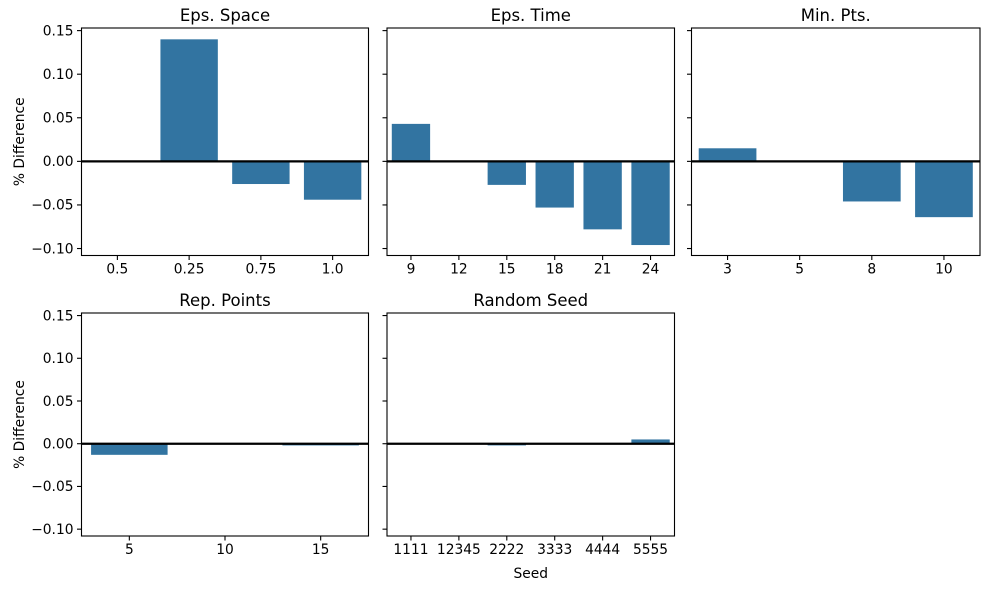 This screenshot has width=990, height=594. I want to click on subplot-title: Random Seed, so click(530, 300).